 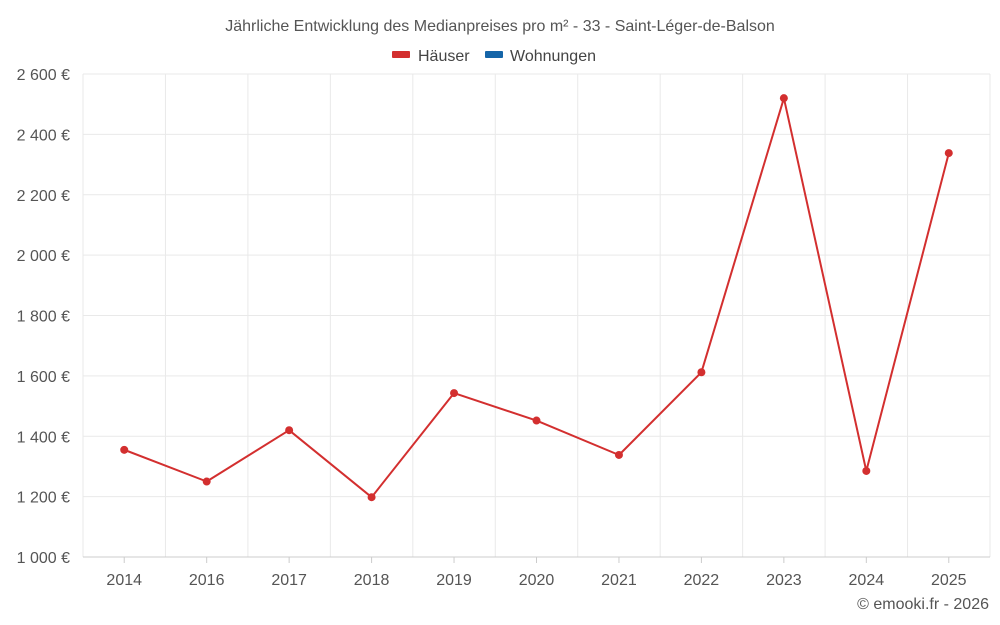 What do you see at coordinates (207, 580) in the screenshot?
I see `x-tick-label: 2016` at bounding box center [207, 580].